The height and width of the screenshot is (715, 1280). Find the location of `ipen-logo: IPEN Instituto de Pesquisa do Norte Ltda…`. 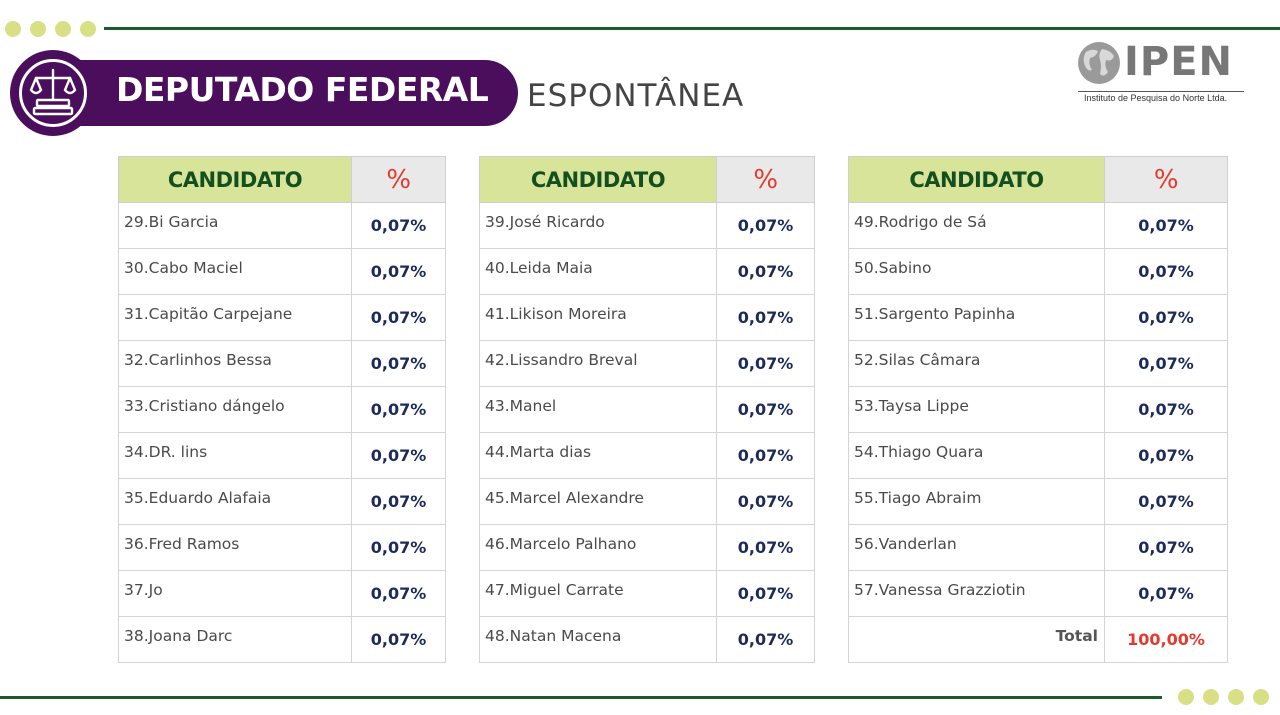

ipen-logo: IPEN Instituto de Pesquisa do Norte Ltda… is located at coordinates (1160, 71).